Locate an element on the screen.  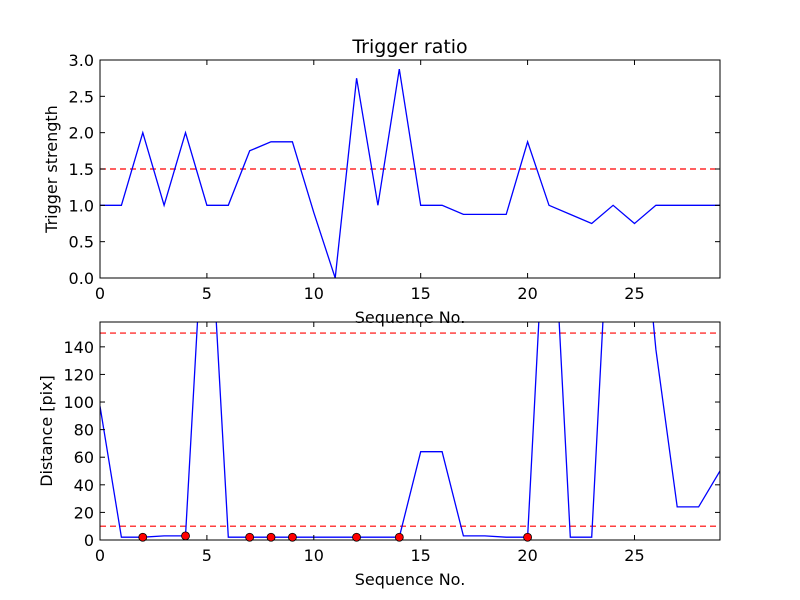
chart-title: Trigger ratio is located at coordinates (409, 47).